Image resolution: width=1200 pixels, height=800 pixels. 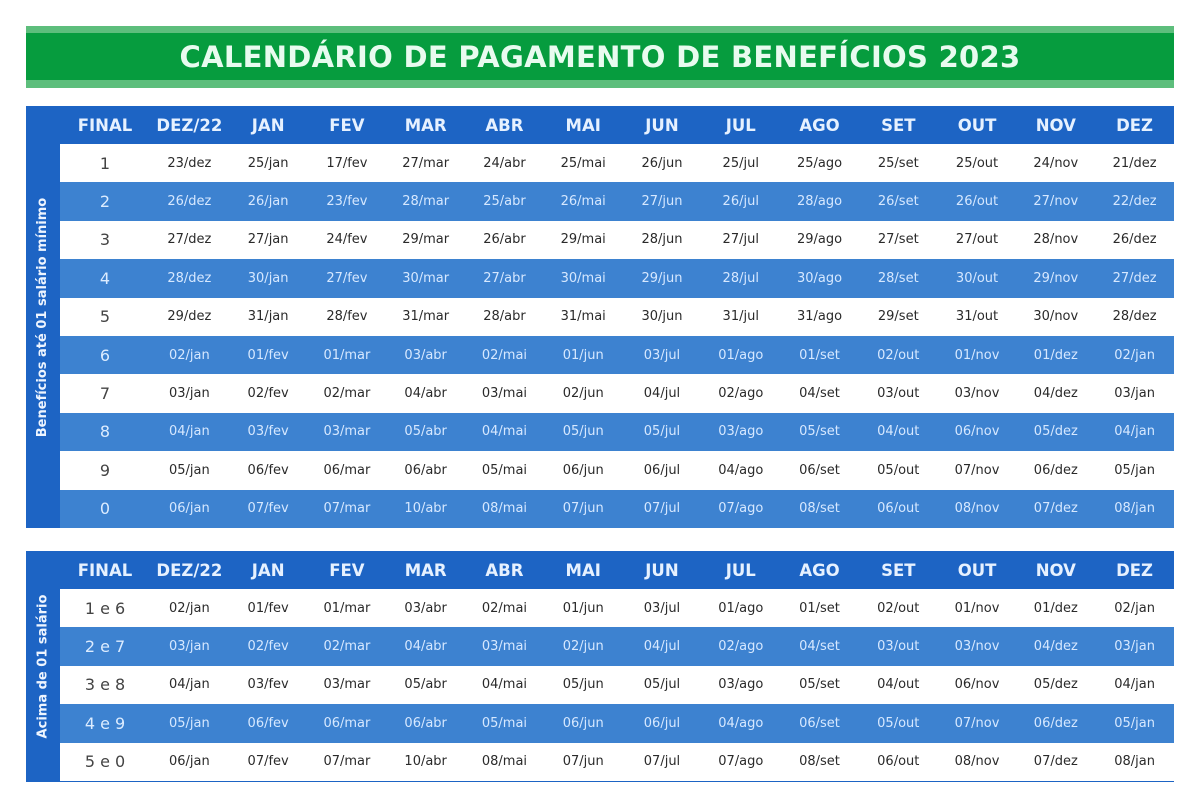 I want to click on payment-date-cell: 02/jan, so click(x=1134, y=355).